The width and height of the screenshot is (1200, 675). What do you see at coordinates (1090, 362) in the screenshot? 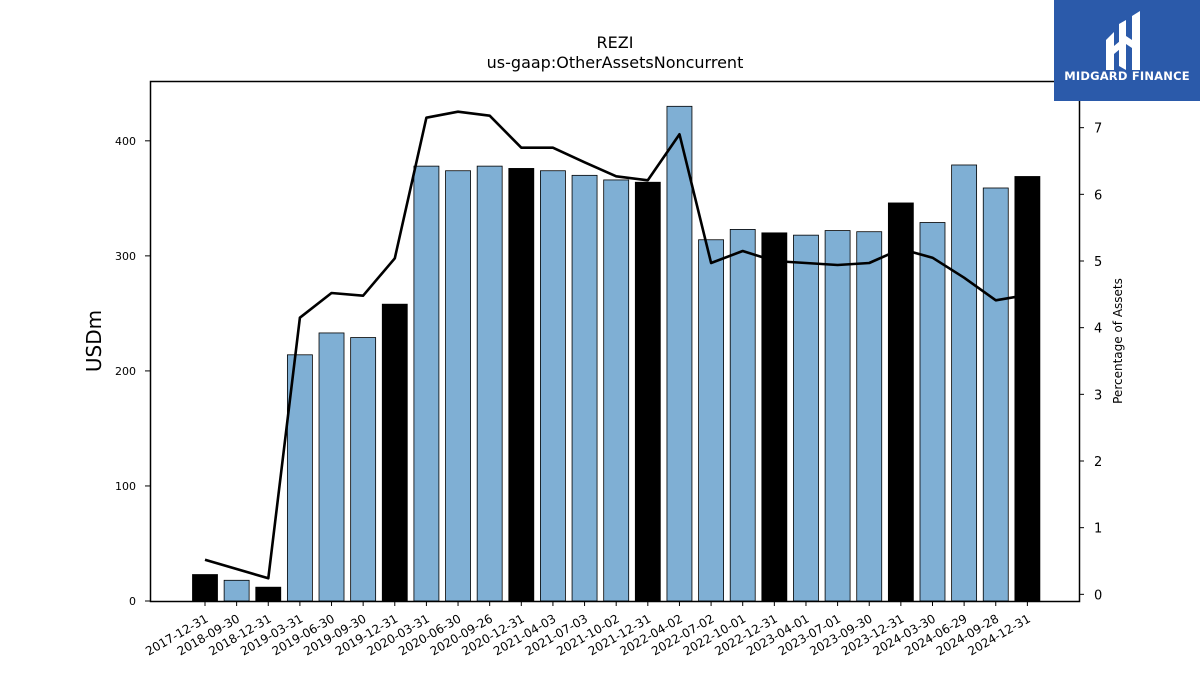
I see `y2-axis-ticks: 0 1 2 3 4 5 6 7` at bounding box center [1090, 362].